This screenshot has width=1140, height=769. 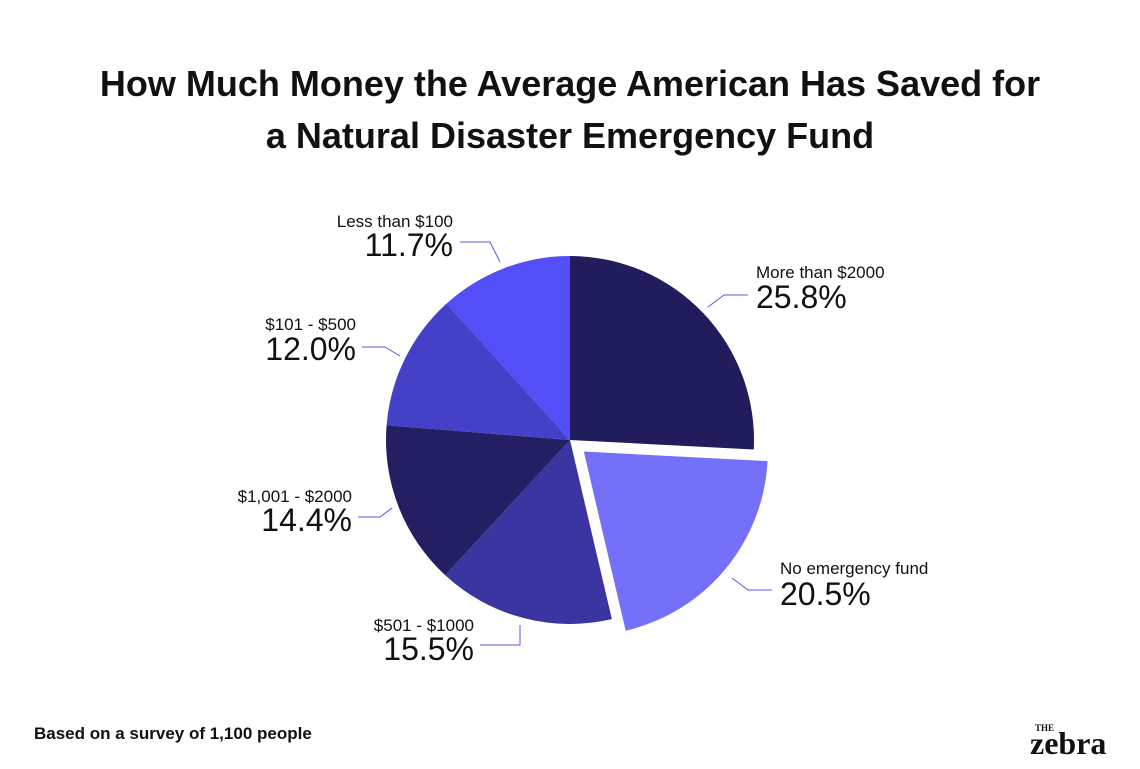 I want to click on slice-label: $101 - $500, so click(x=310, y=324).